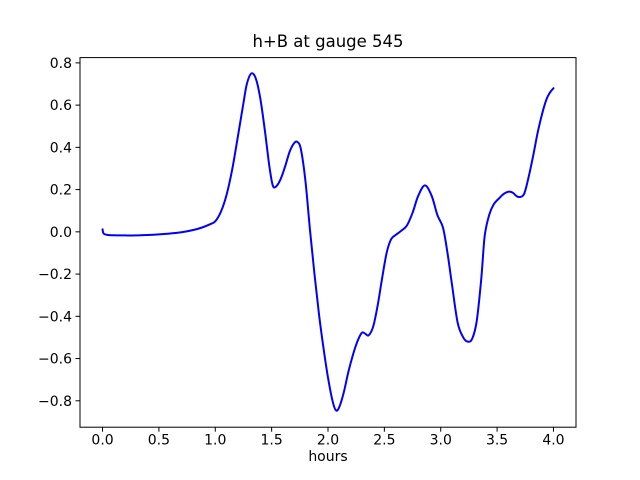  What do you see at coordinates (61, 233) in the screenshot?
I see `y-tick-label: 0.0` at bounding box center [61, 233].